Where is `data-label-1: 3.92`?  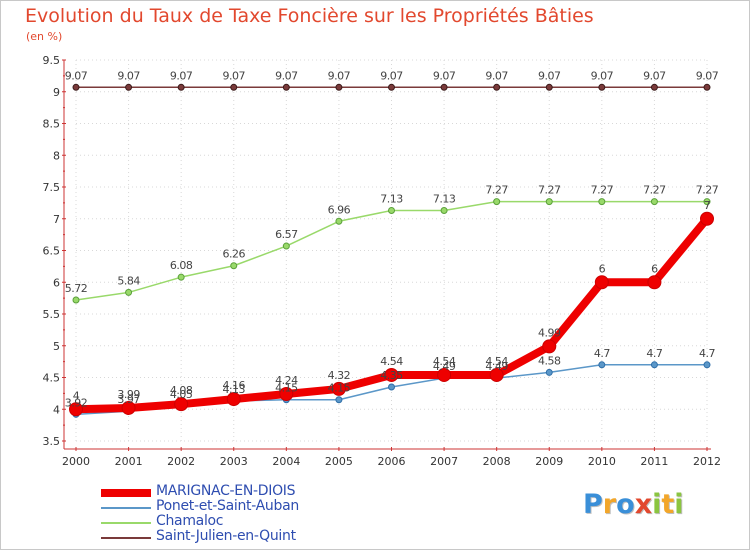 data-label-1: 3.92 is located at coordinates (76, 402).